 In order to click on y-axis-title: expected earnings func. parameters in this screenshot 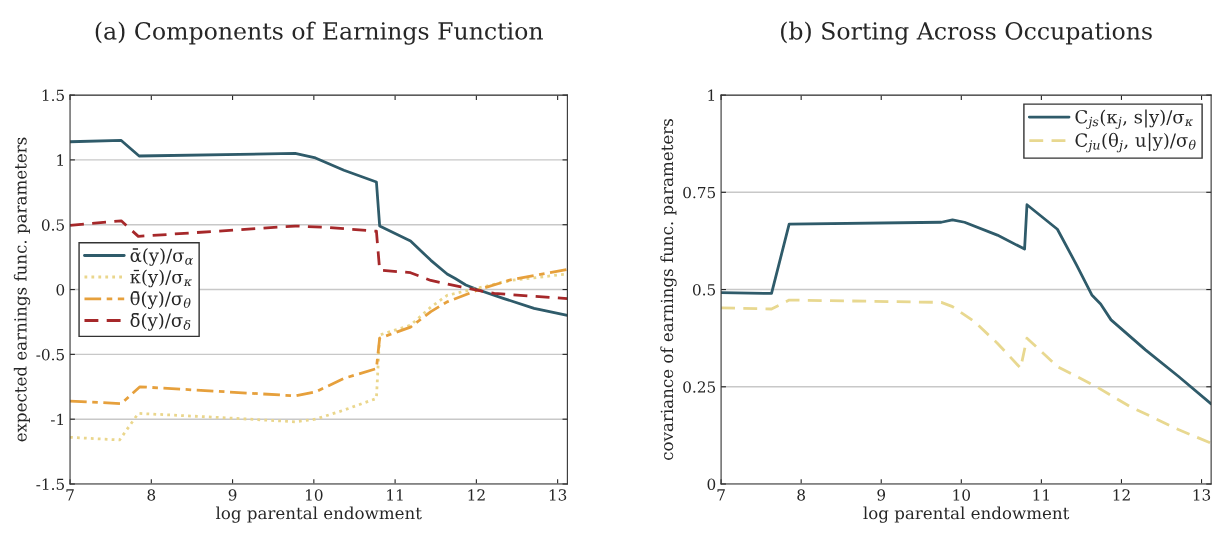, I will do `click(22, 289)`.